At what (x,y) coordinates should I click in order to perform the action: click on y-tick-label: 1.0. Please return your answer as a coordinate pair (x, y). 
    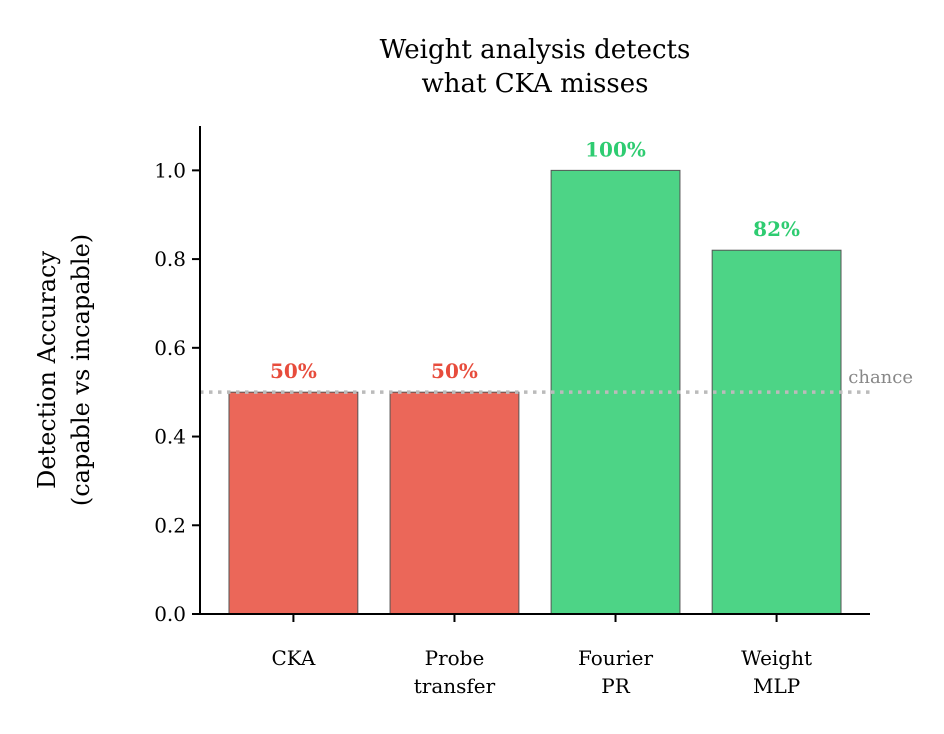
    Looking at the image, I should click on (170, 170).